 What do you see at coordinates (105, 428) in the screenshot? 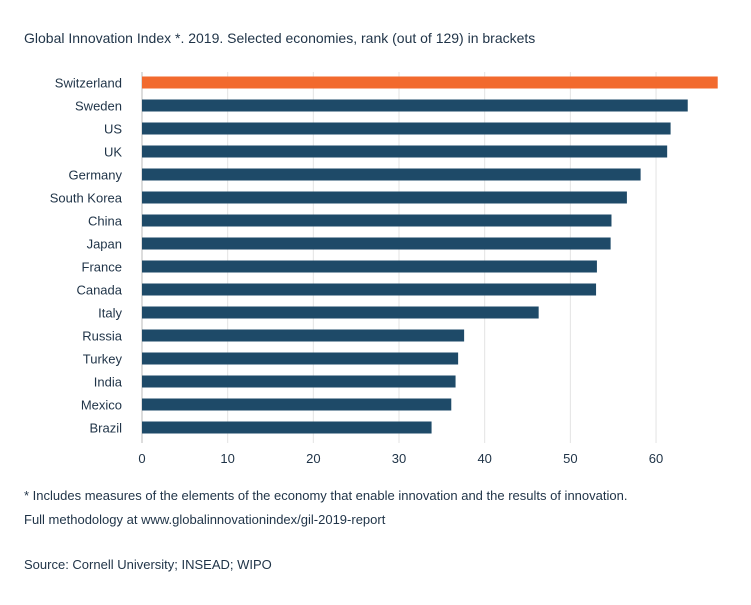
I see `category-label: Brazil` at bounding box center [105, 428].